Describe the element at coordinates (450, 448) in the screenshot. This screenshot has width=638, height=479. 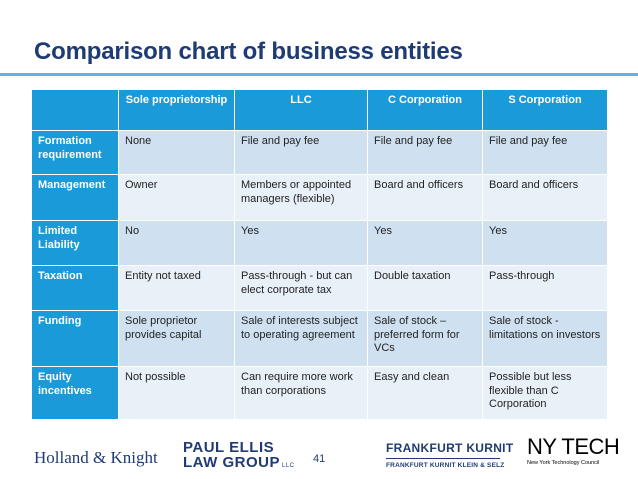
I see `frankfurt-kurnit-logo-title: FRANKFURT KURNIT` at that location.